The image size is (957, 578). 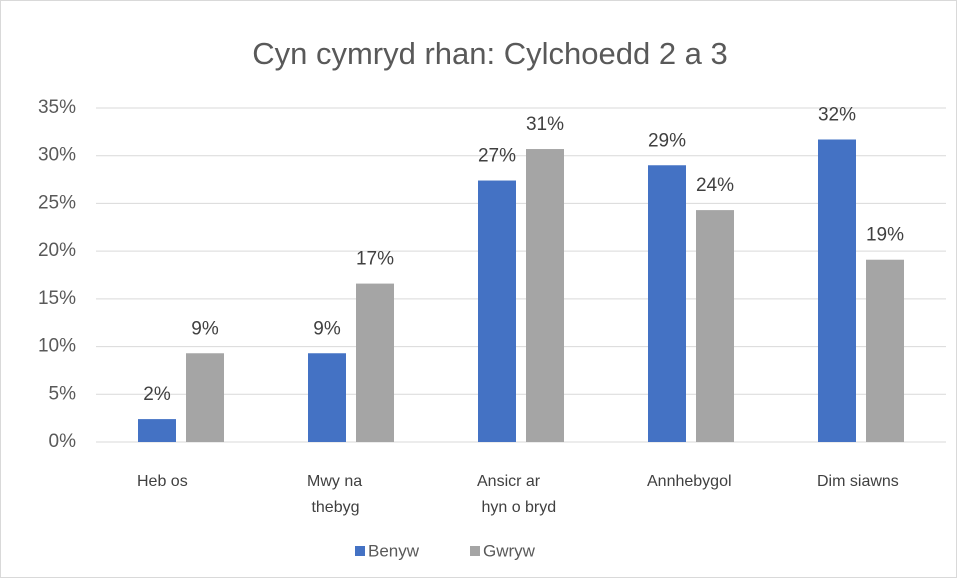 What do you see at coordinates (497, 156) in the screenshot?
I see `data-label: 27%` at bounding box center [497, 156].